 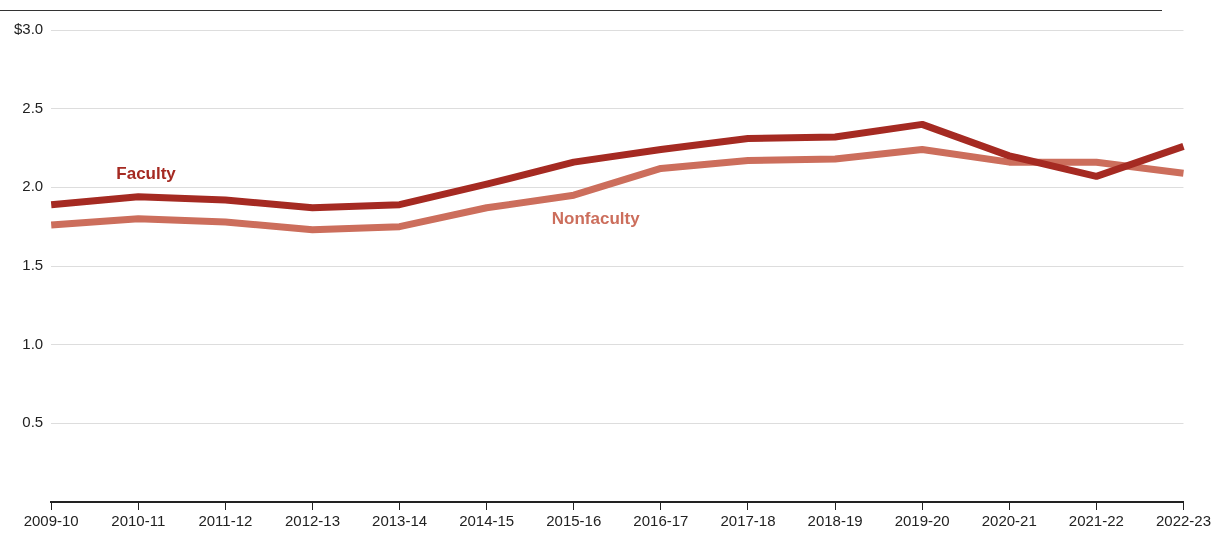 I want to click on y-tick-label: 2.0, so click(x=33, y=186).